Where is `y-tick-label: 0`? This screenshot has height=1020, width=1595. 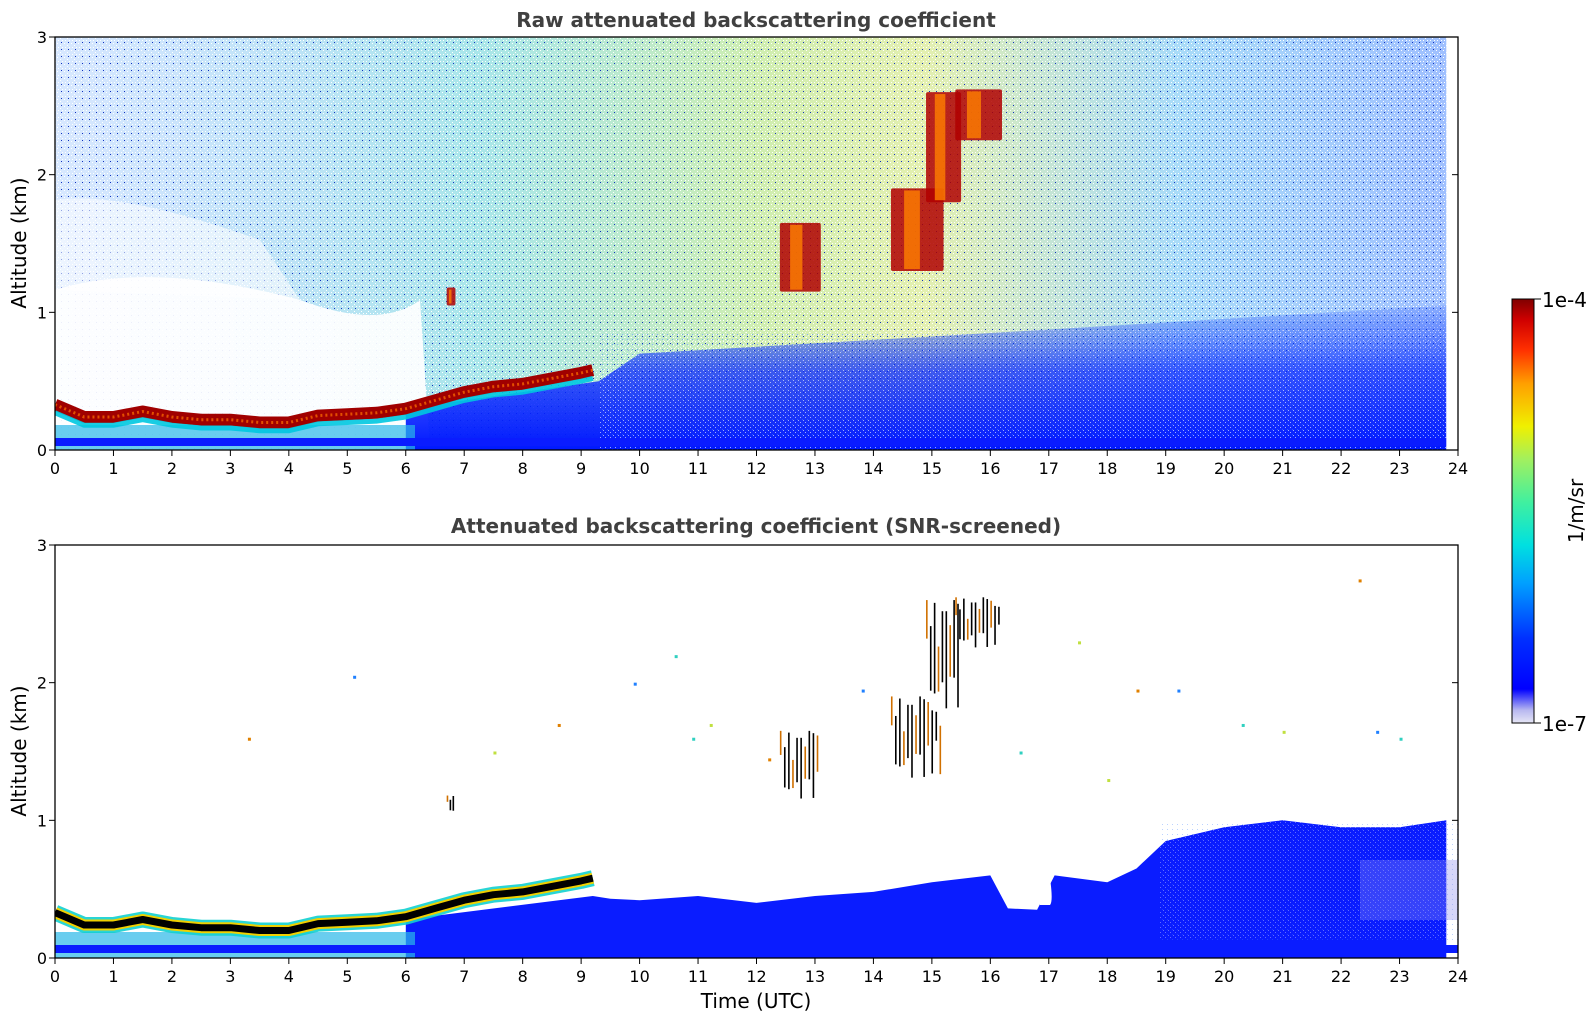
y-tick-label: 0 is located at coordinates (42, 450).